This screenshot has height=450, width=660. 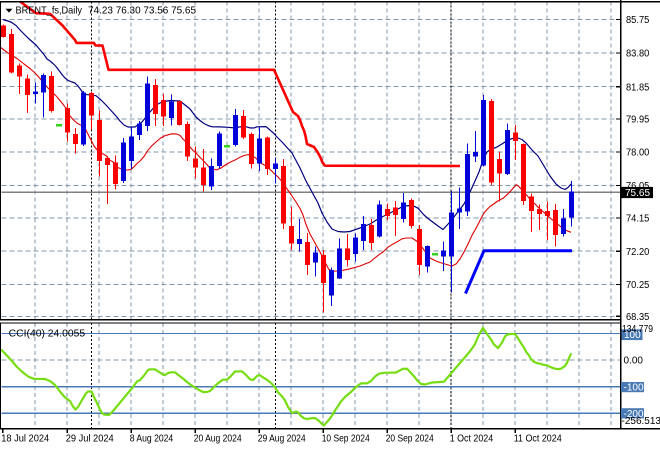 I want to click on svg-text: 74.23 76.30 73.56 75.65, so click(x=142, y=11).